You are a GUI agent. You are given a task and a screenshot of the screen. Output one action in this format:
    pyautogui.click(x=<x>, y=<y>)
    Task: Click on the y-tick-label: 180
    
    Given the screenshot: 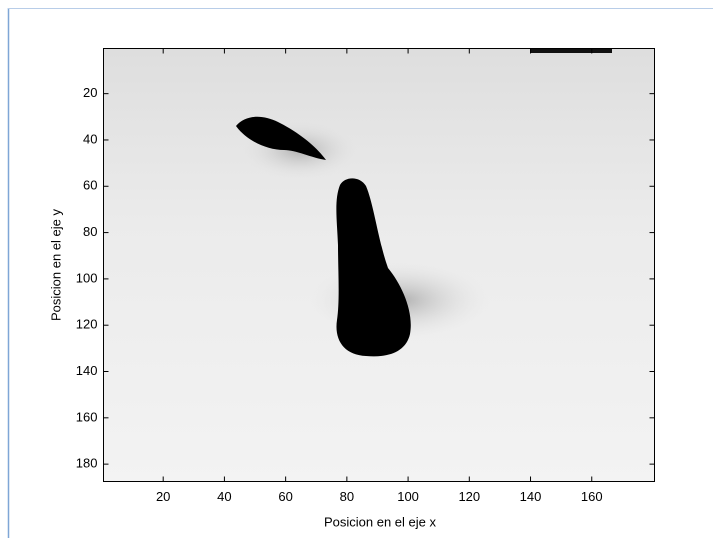 What is the action you would take?
    pyautogui.click(x=87, y=463)
    